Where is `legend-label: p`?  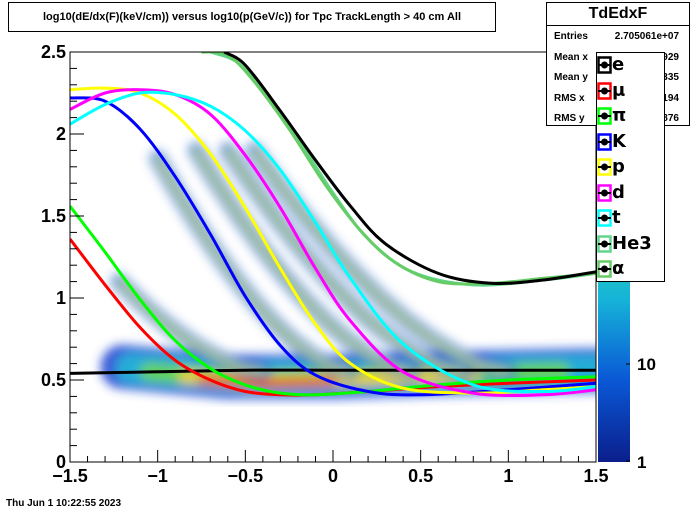 legend-label: p is located at coordinates (618, 166).